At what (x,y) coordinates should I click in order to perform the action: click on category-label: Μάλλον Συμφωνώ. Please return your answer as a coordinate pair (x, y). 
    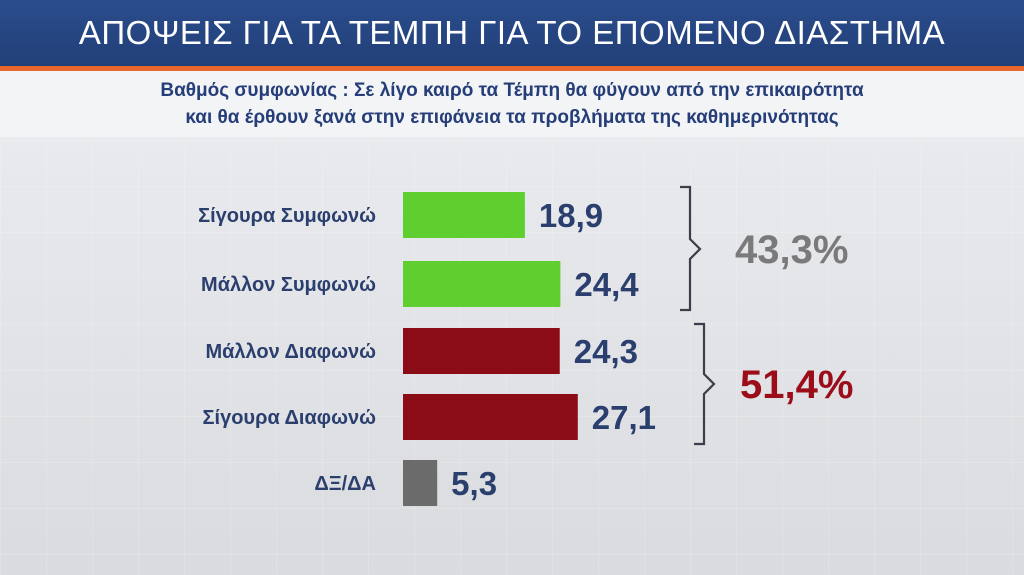
    Looking at the image, I should click on (288, 285).